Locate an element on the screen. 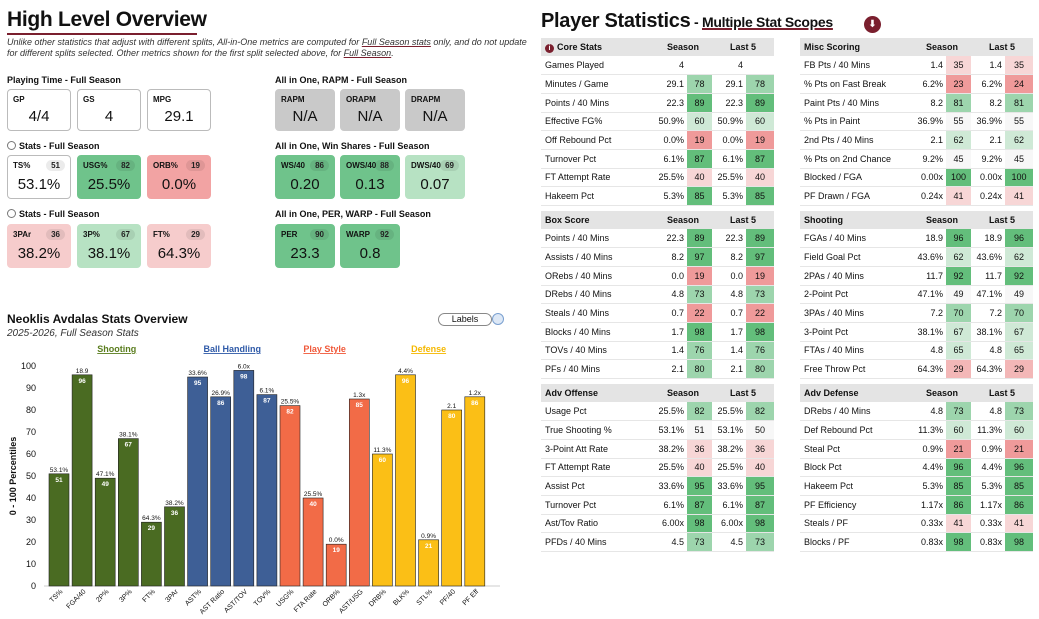  metric-label: GS is located at coordinates (89, 99).